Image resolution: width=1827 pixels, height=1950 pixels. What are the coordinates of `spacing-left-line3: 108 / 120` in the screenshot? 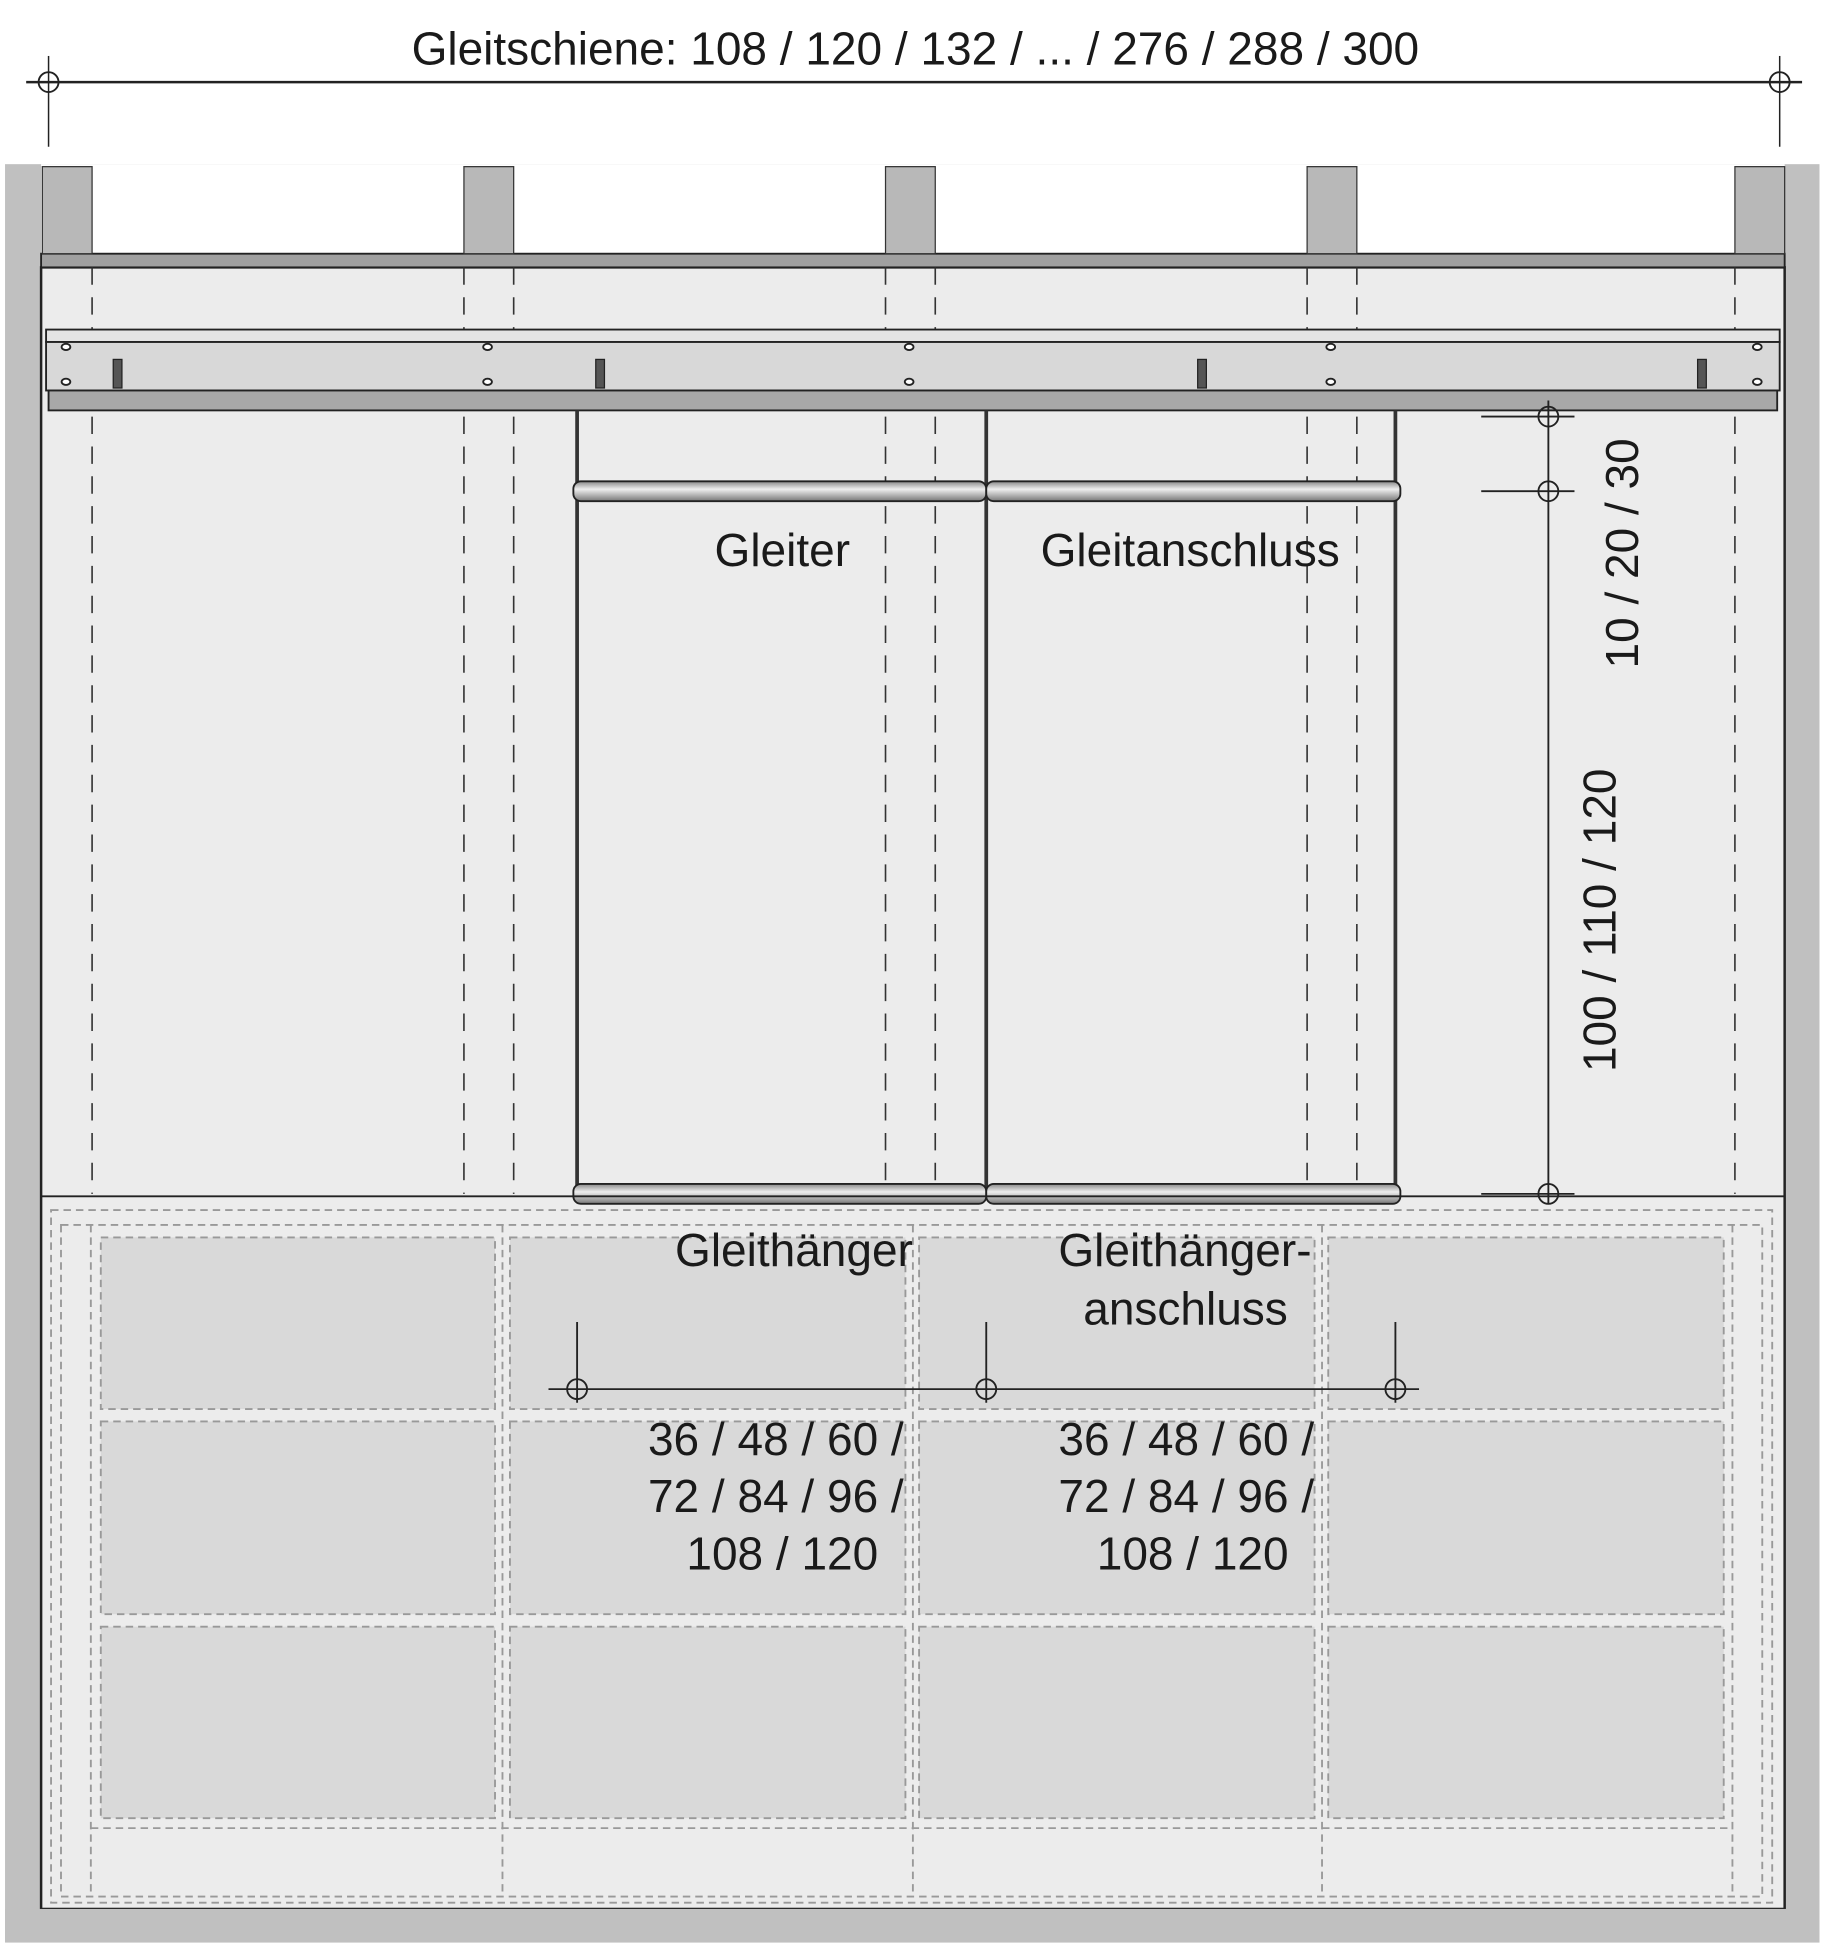 It's located at (782, 1553).